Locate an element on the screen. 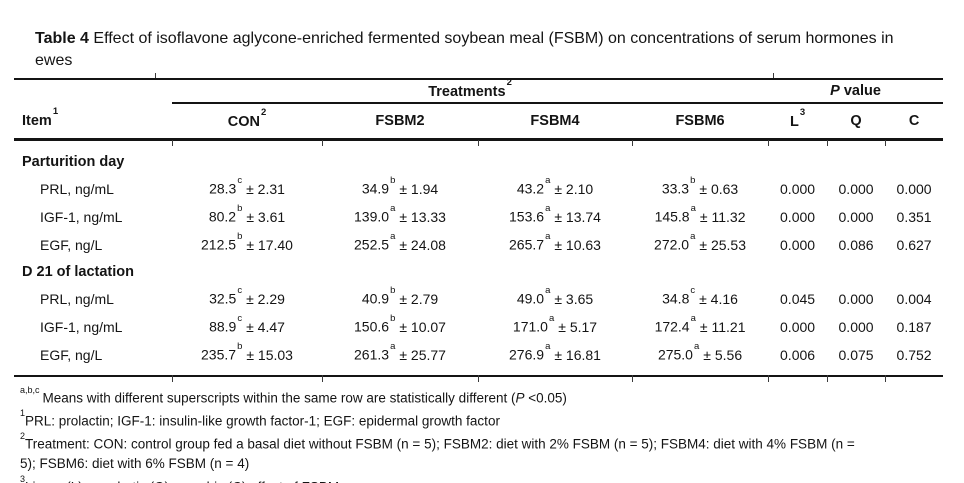 This screenshot has height=483, width=964. treatments-label: Treatments is located at coordinates (467, 91).